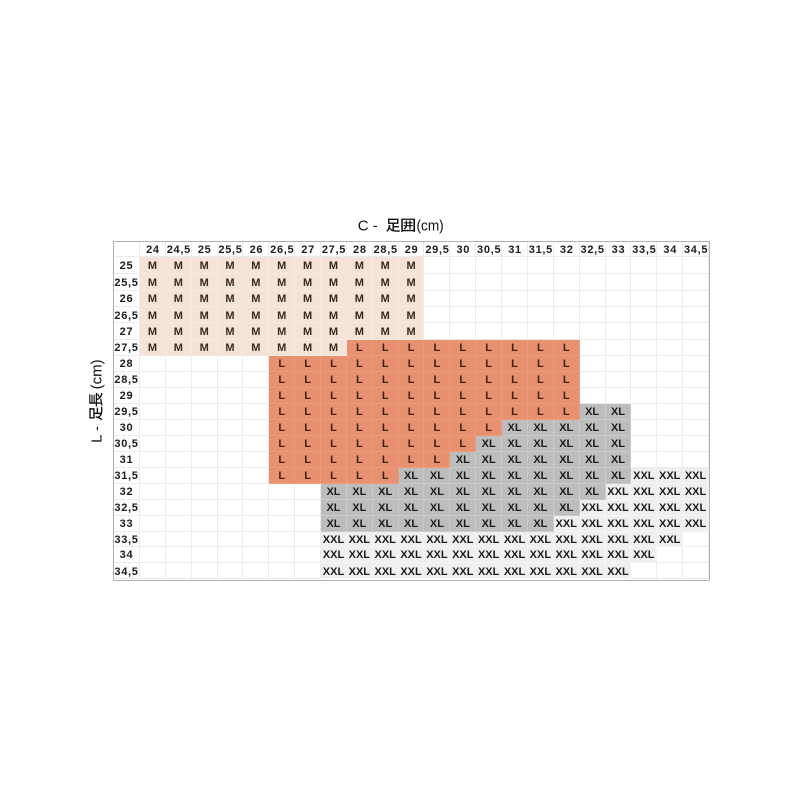  What do you see at coordinates (368, 226) in the screenshot?
I see `svg-text: C -` at bounding box center [368, 226].